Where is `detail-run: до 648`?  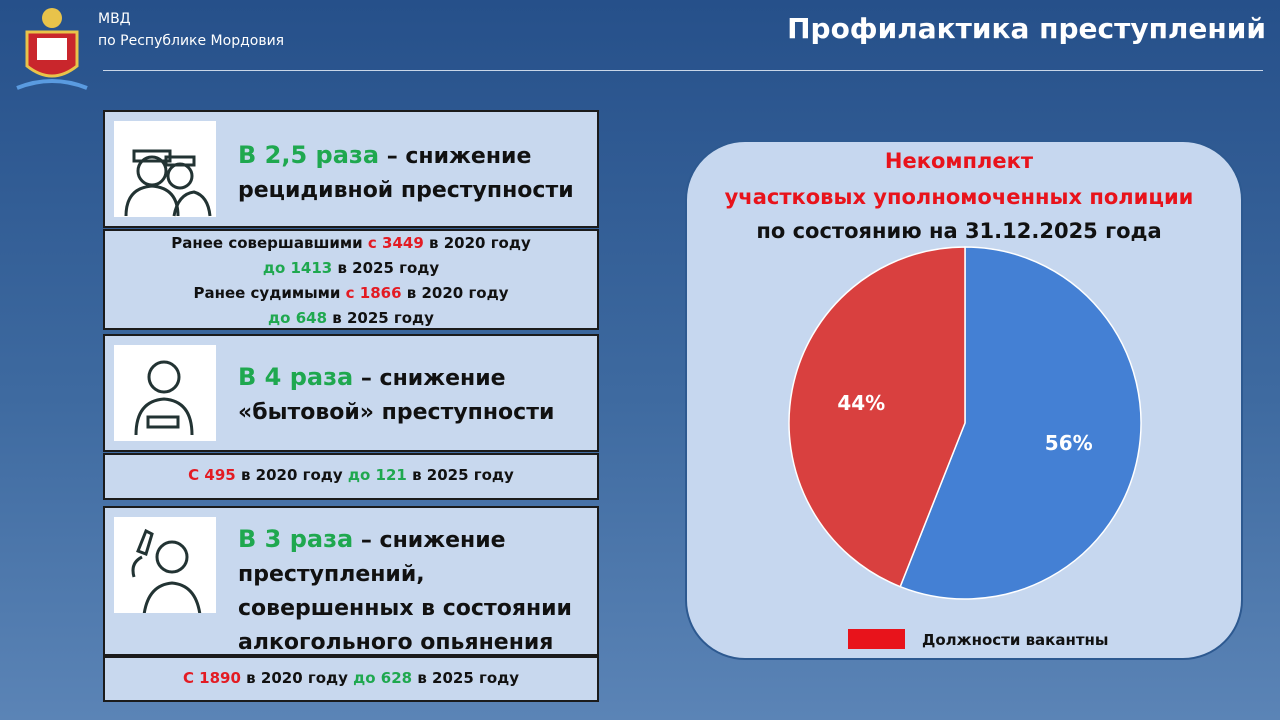
detail-run: до 648 is located at coordinates (297, 318).